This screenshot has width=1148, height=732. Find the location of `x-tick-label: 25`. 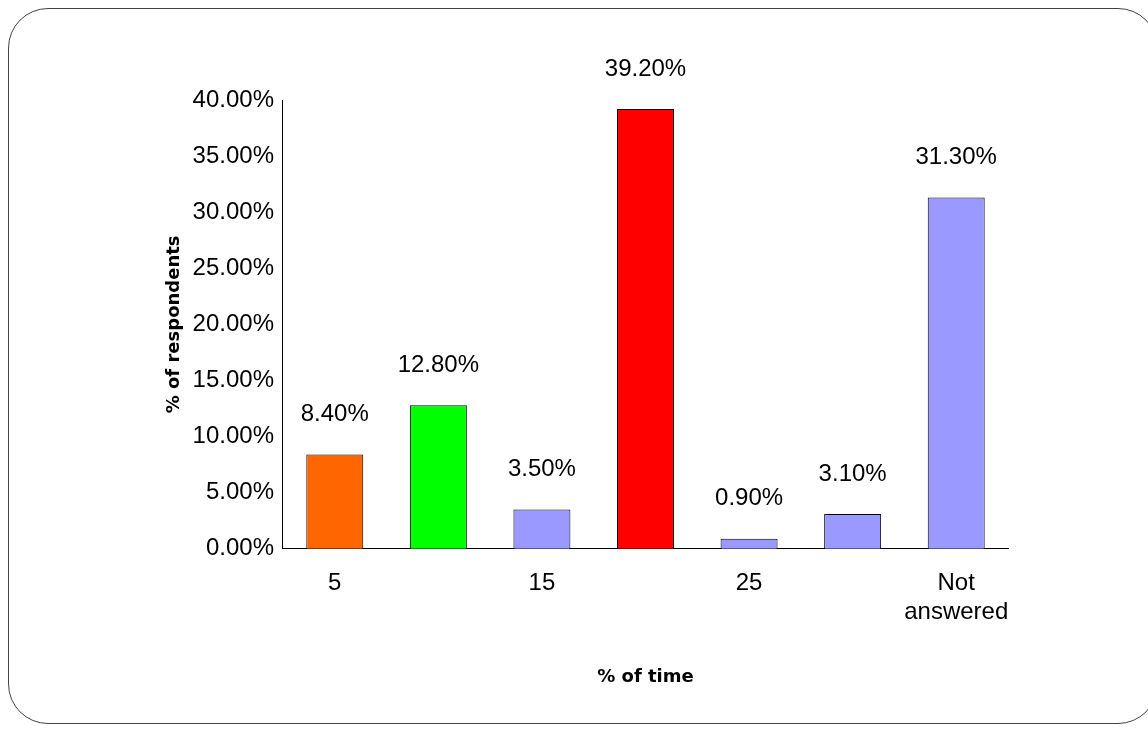

x-tick-label: 25 is located at coordinates (749, 581).